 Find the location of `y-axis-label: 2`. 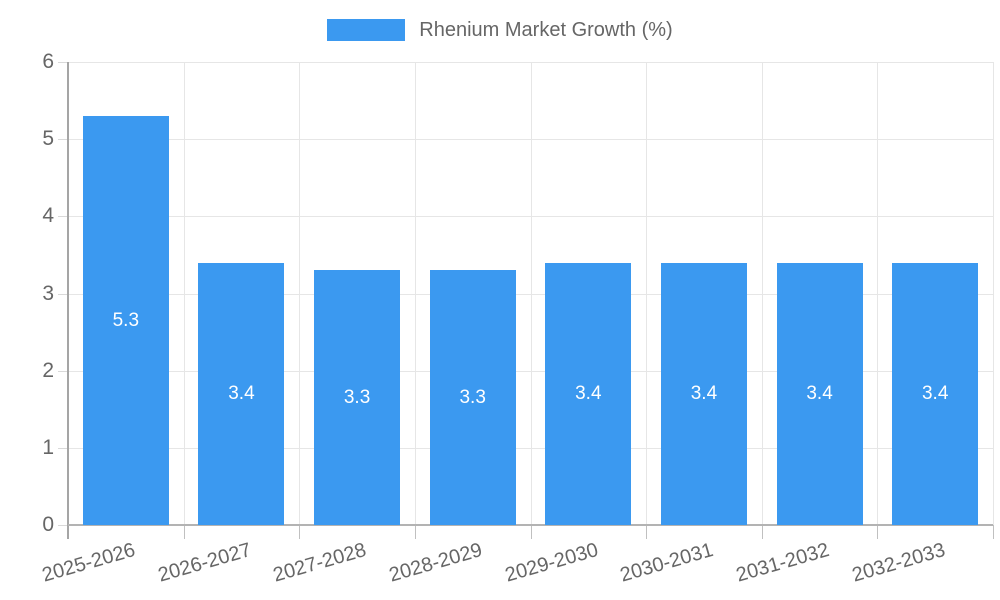

y-axis-label: 2 is located at coordinates (48, 370).